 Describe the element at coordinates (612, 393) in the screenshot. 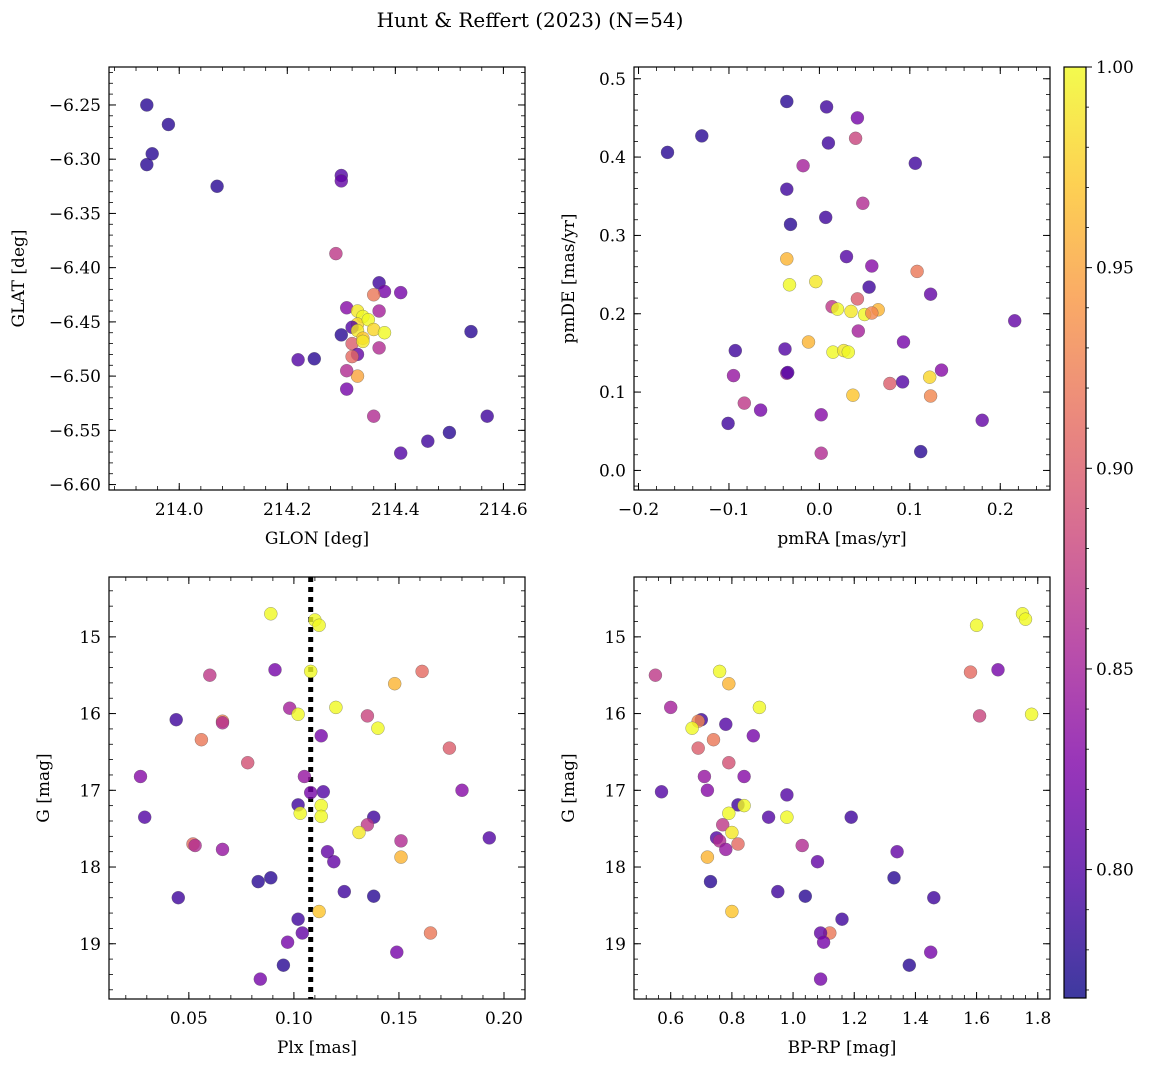

I see `y-tick-label: 0.1` at that location.